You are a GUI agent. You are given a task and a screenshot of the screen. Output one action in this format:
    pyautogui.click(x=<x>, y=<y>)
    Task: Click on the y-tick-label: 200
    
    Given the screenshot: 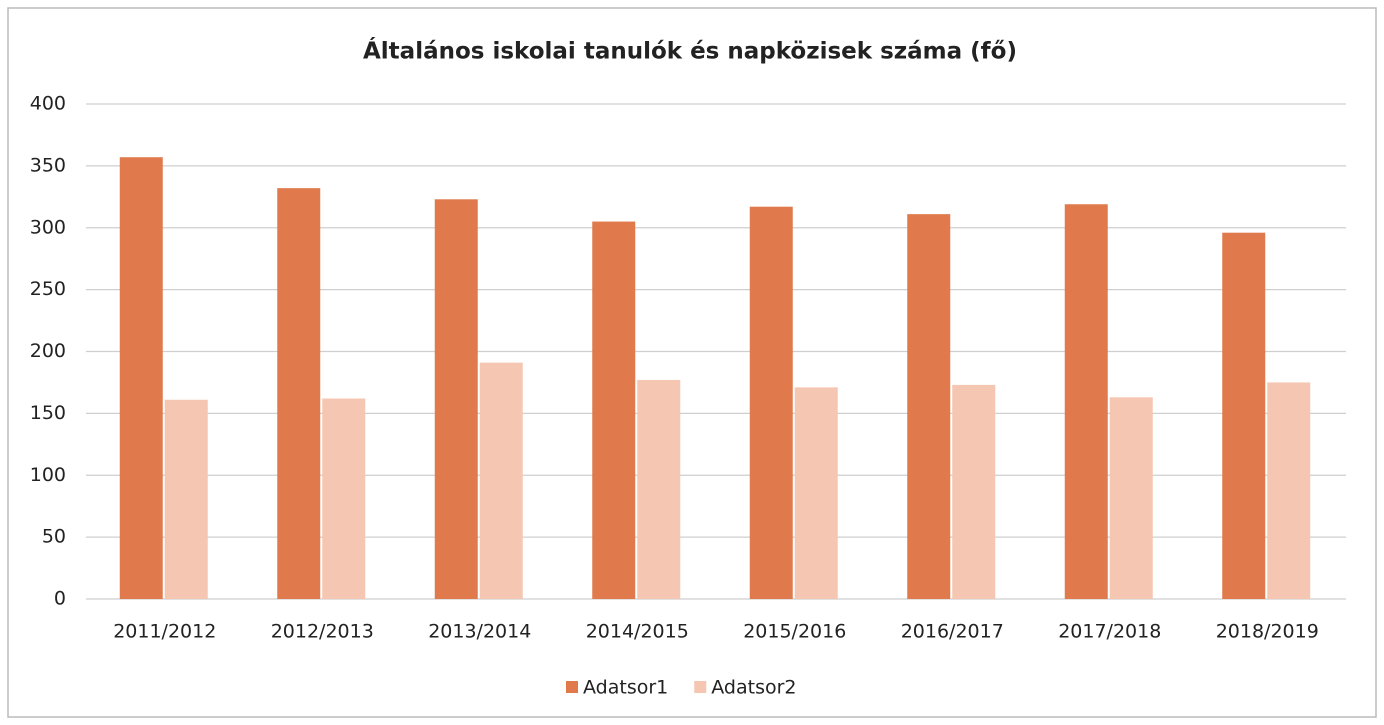 What is the action you would take?
    pyautogui.click(x=48, y=351)
    